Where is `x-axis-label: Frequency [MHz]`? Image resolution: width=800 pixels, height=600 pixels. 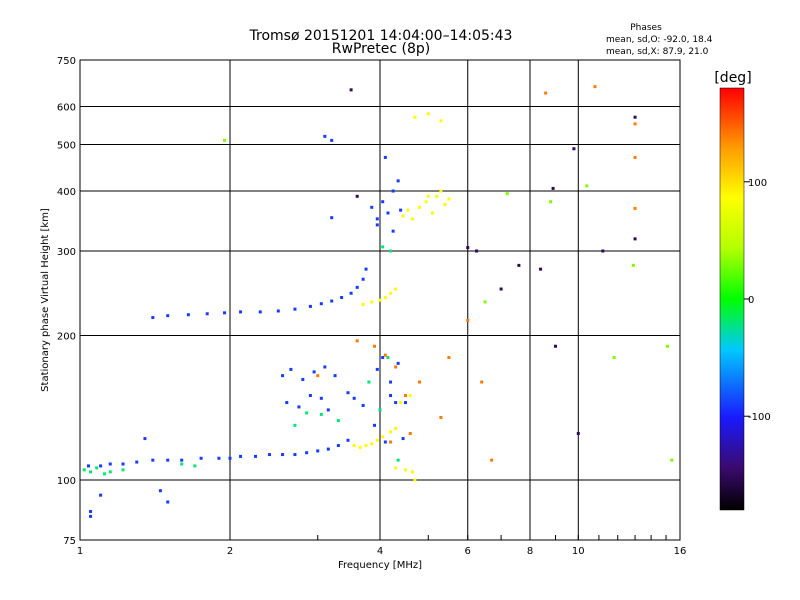 x-axis-label: Frequency [MHz] is located at coordinates (380, 565).